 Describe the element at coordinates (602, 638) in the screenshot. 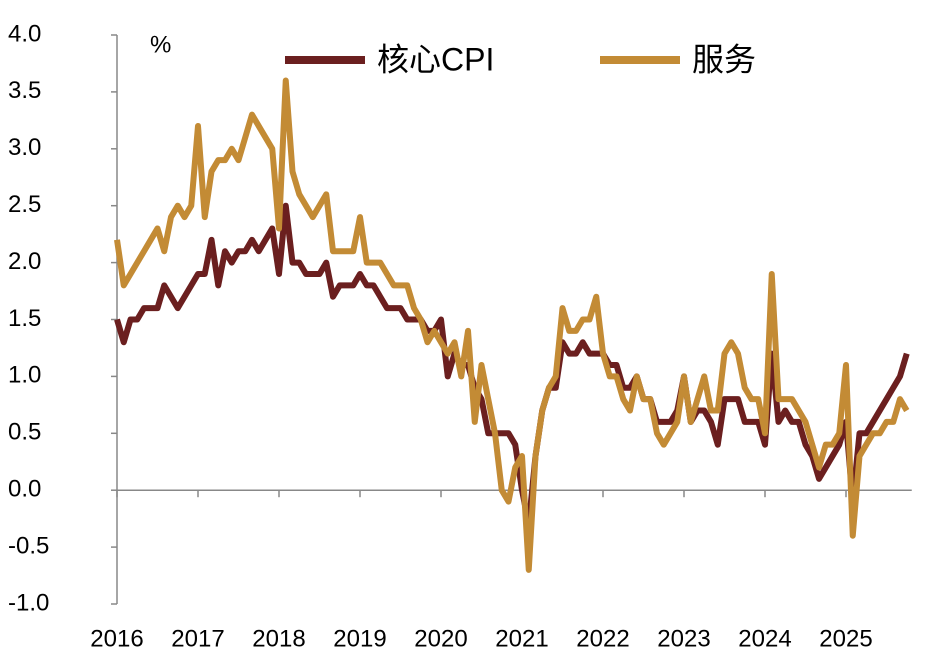

I see `x-tick-label: 2022` at that location.